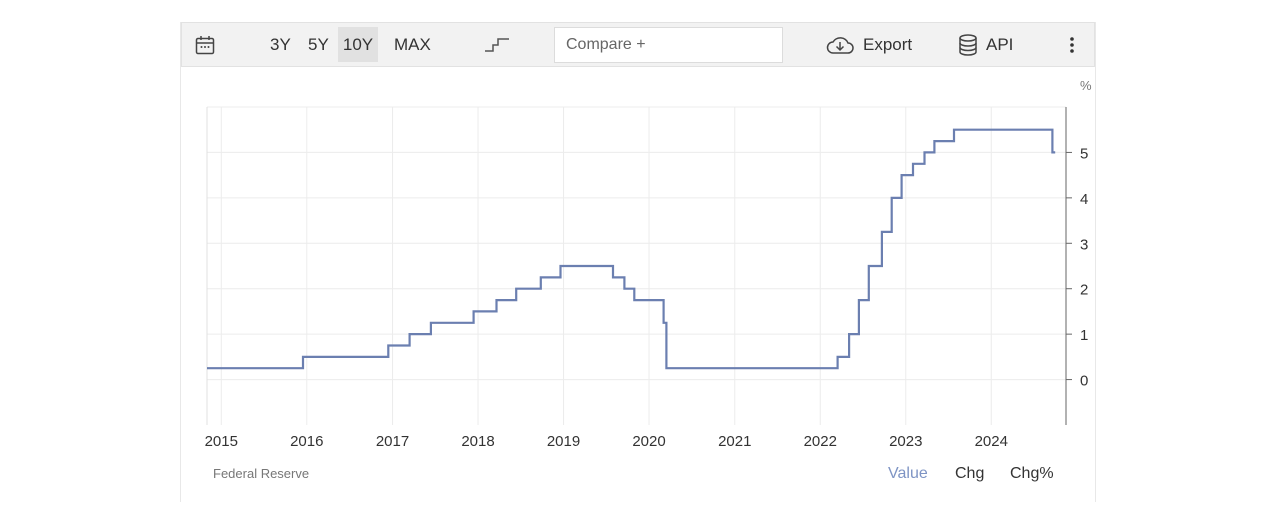 The height and width of the screenshot is (525, 1284). I want to click on x-tick-label: 2021, so click(734, 441).